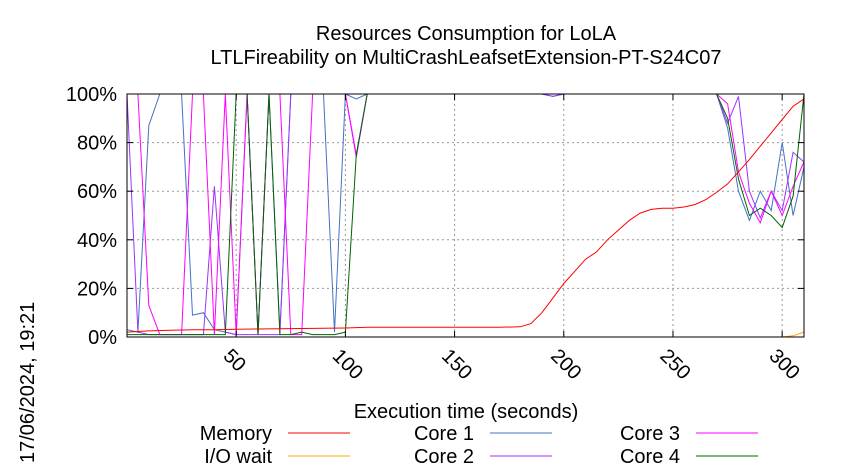 The height and width of the screenshot is (475, 850). I want to click on legend-label: Core 2, so click(444, 457).